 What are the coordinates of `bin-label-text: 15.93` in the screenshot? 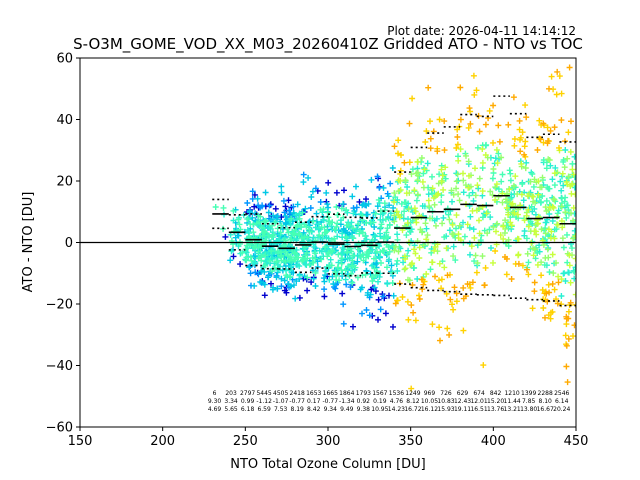 It's located at (445, 409).